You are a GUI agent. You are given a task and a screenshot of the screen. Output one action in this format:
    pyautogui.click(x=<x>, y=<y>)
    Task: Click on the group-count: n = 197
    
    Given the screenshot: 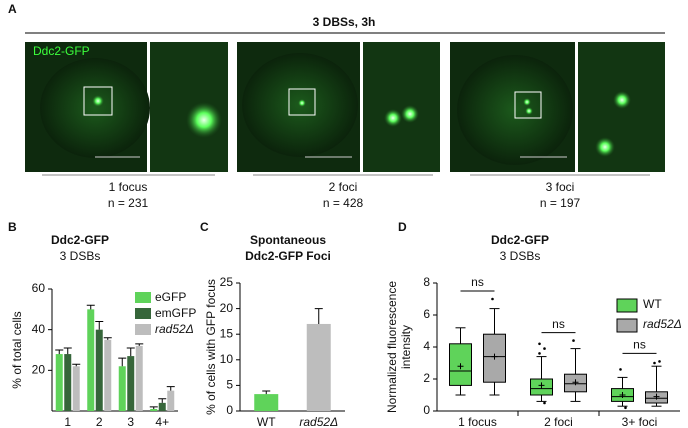 What is the action you would take?
    pyautogui.click(x=560, y=203)
    